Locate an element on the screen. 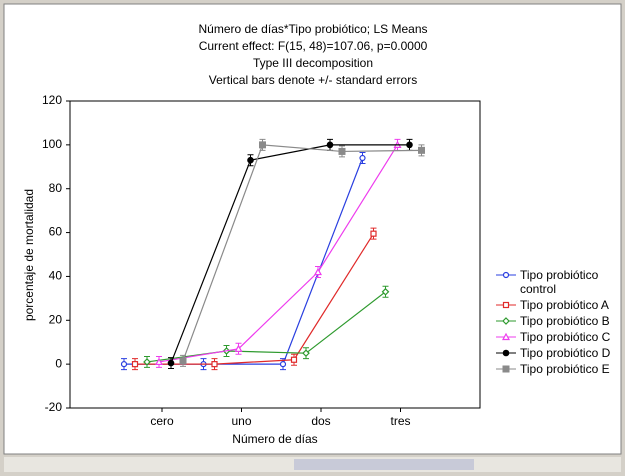 The image size is (625, 476). legend-entry: Tipo probiótico D is located at coordinates (557, 353).